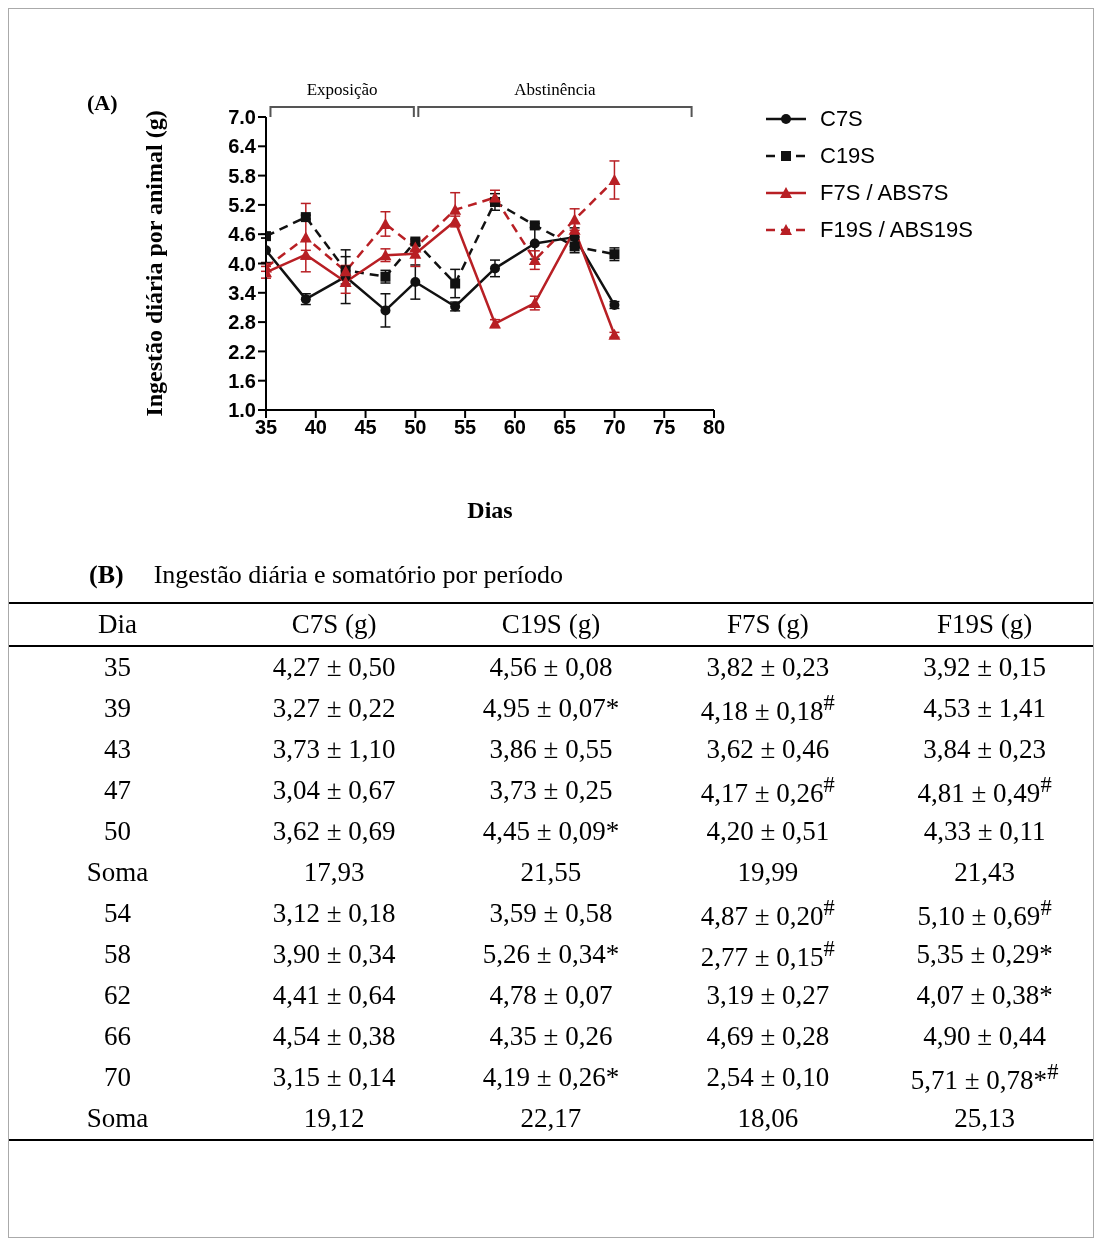 The image size is (1102, 1246). Describe the element at coordinates (266, 427) in the screenshot. I see `x-tick-label: 35` at that location.